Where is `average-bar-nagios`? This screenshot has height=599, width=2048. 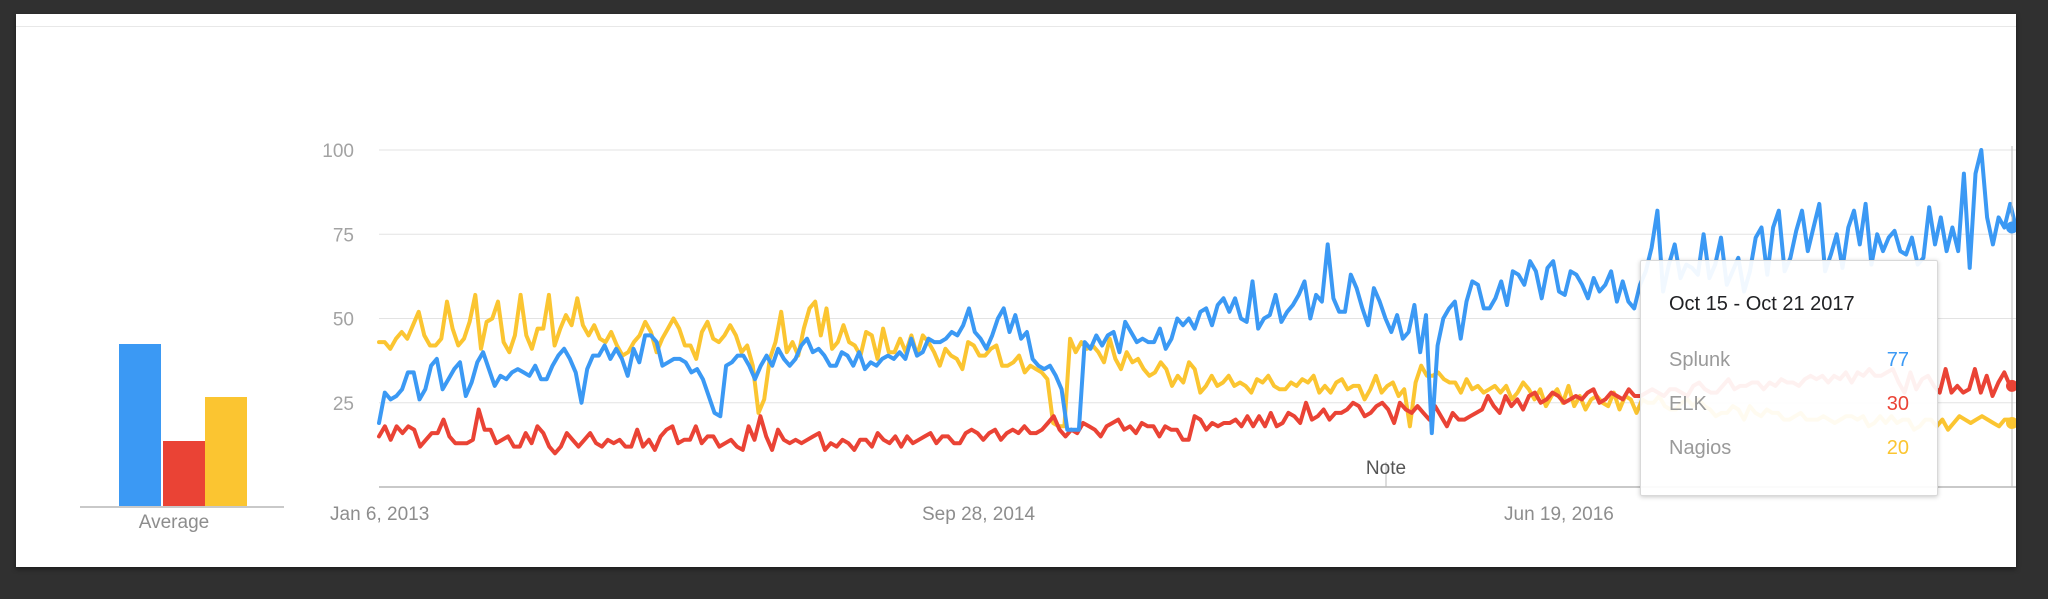
average-bar-nagios is located at coordinates (226, 452).